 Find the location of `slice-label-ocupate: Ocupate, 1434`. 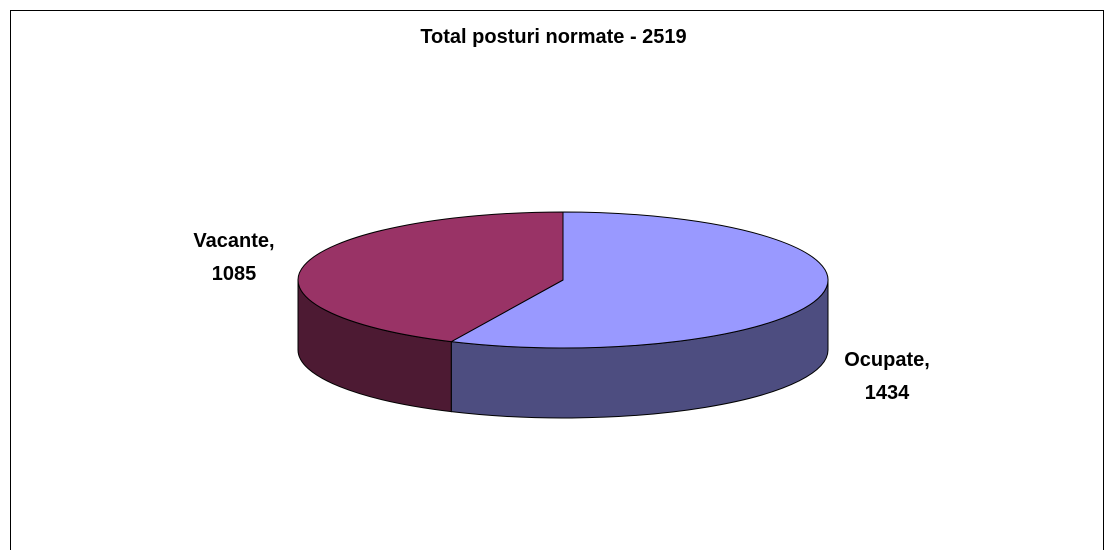

slice-label-ocupate: Ocupate, 1434 is located at coordinates (887, 377).